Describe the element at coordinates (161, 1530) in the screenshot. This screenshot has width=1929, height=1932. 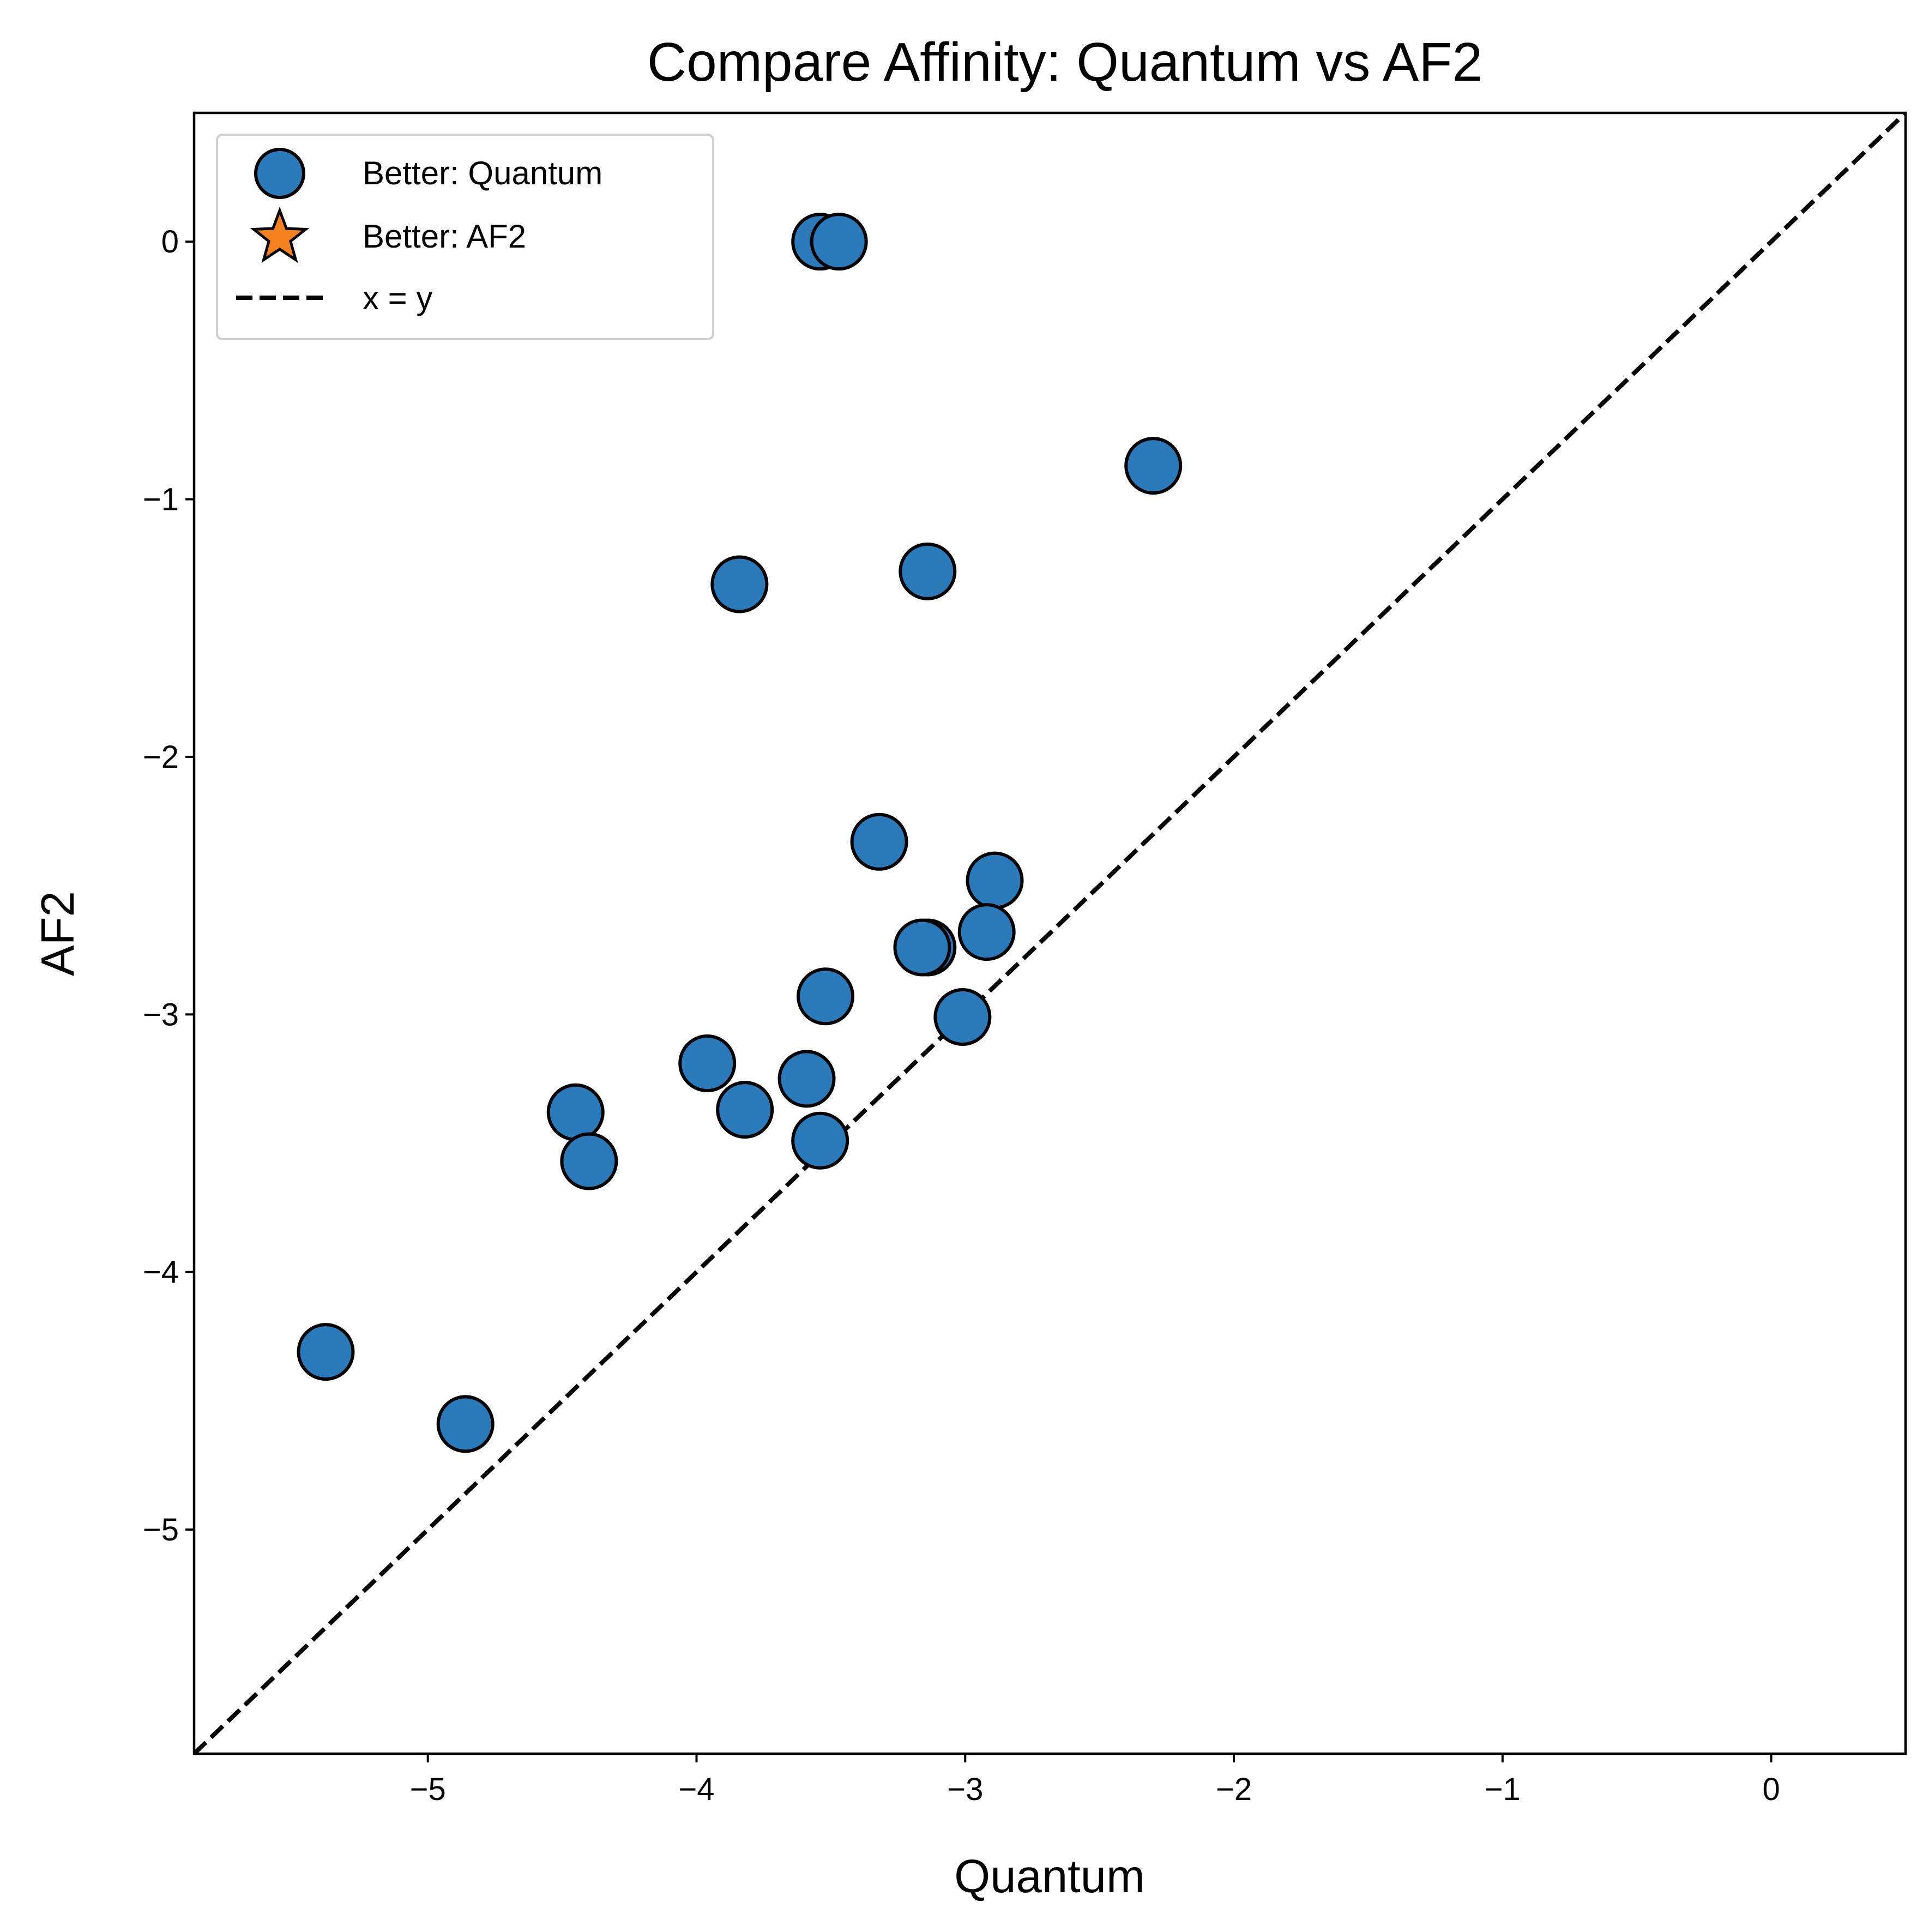
I see `y-tick-label: −5` at that location.